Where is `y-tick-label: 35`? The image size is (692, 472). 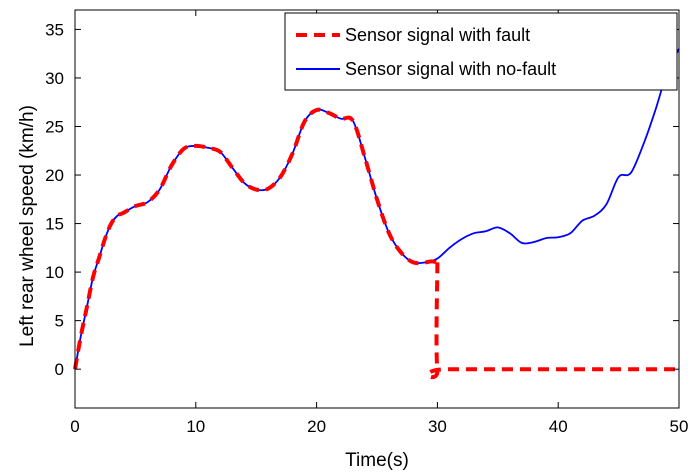
y-tick-label: 35 is located at coordinates (54, 29).